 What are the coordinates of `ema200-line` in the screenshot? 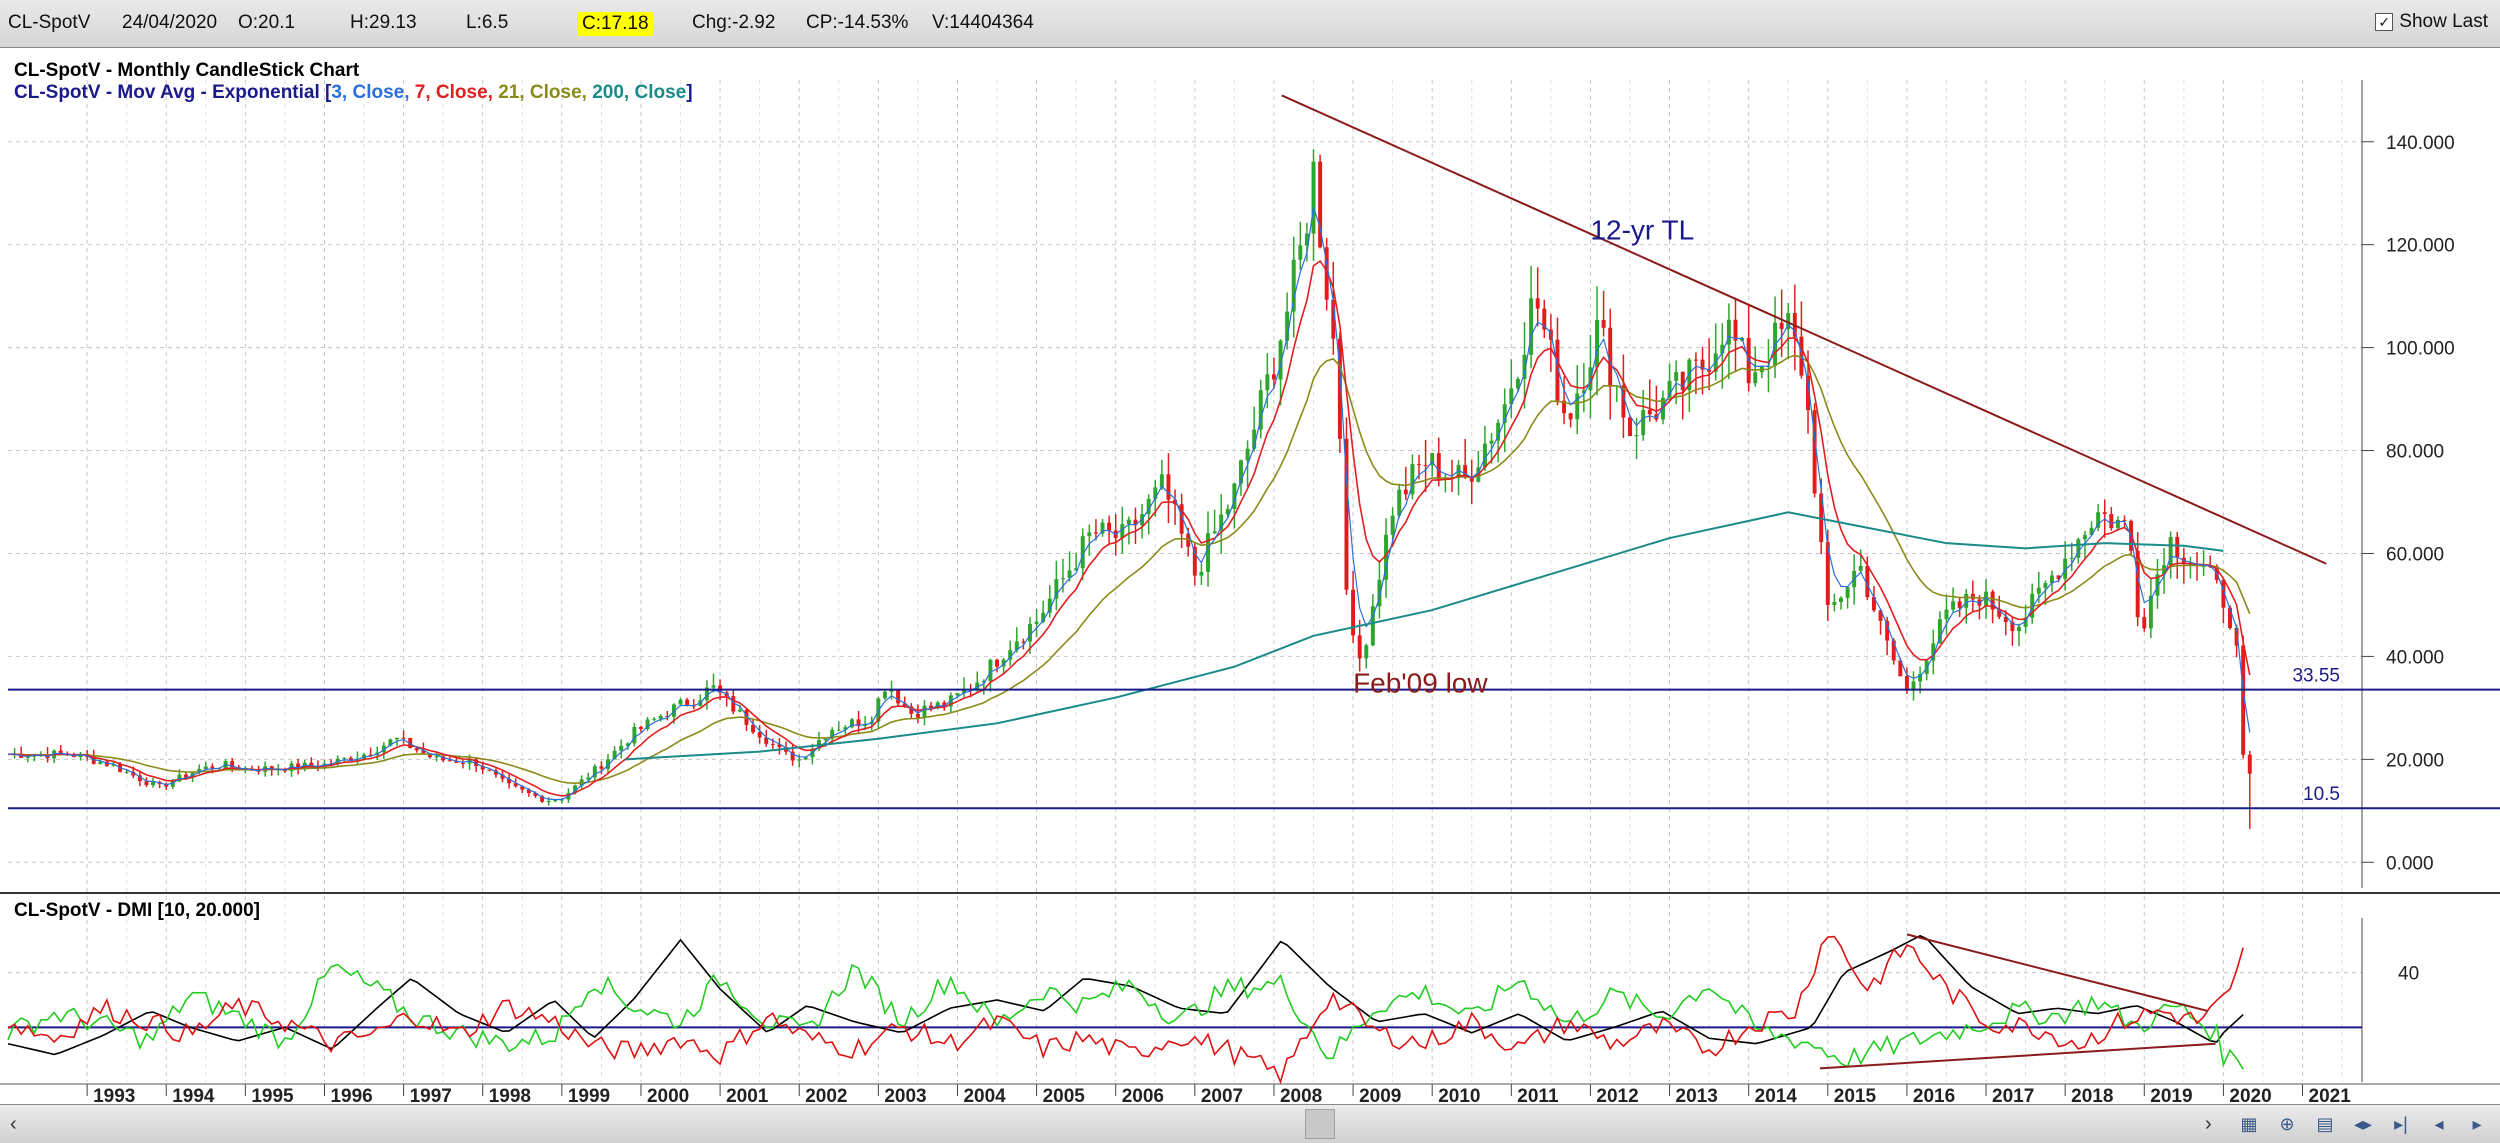 It's located at (1424, 636).